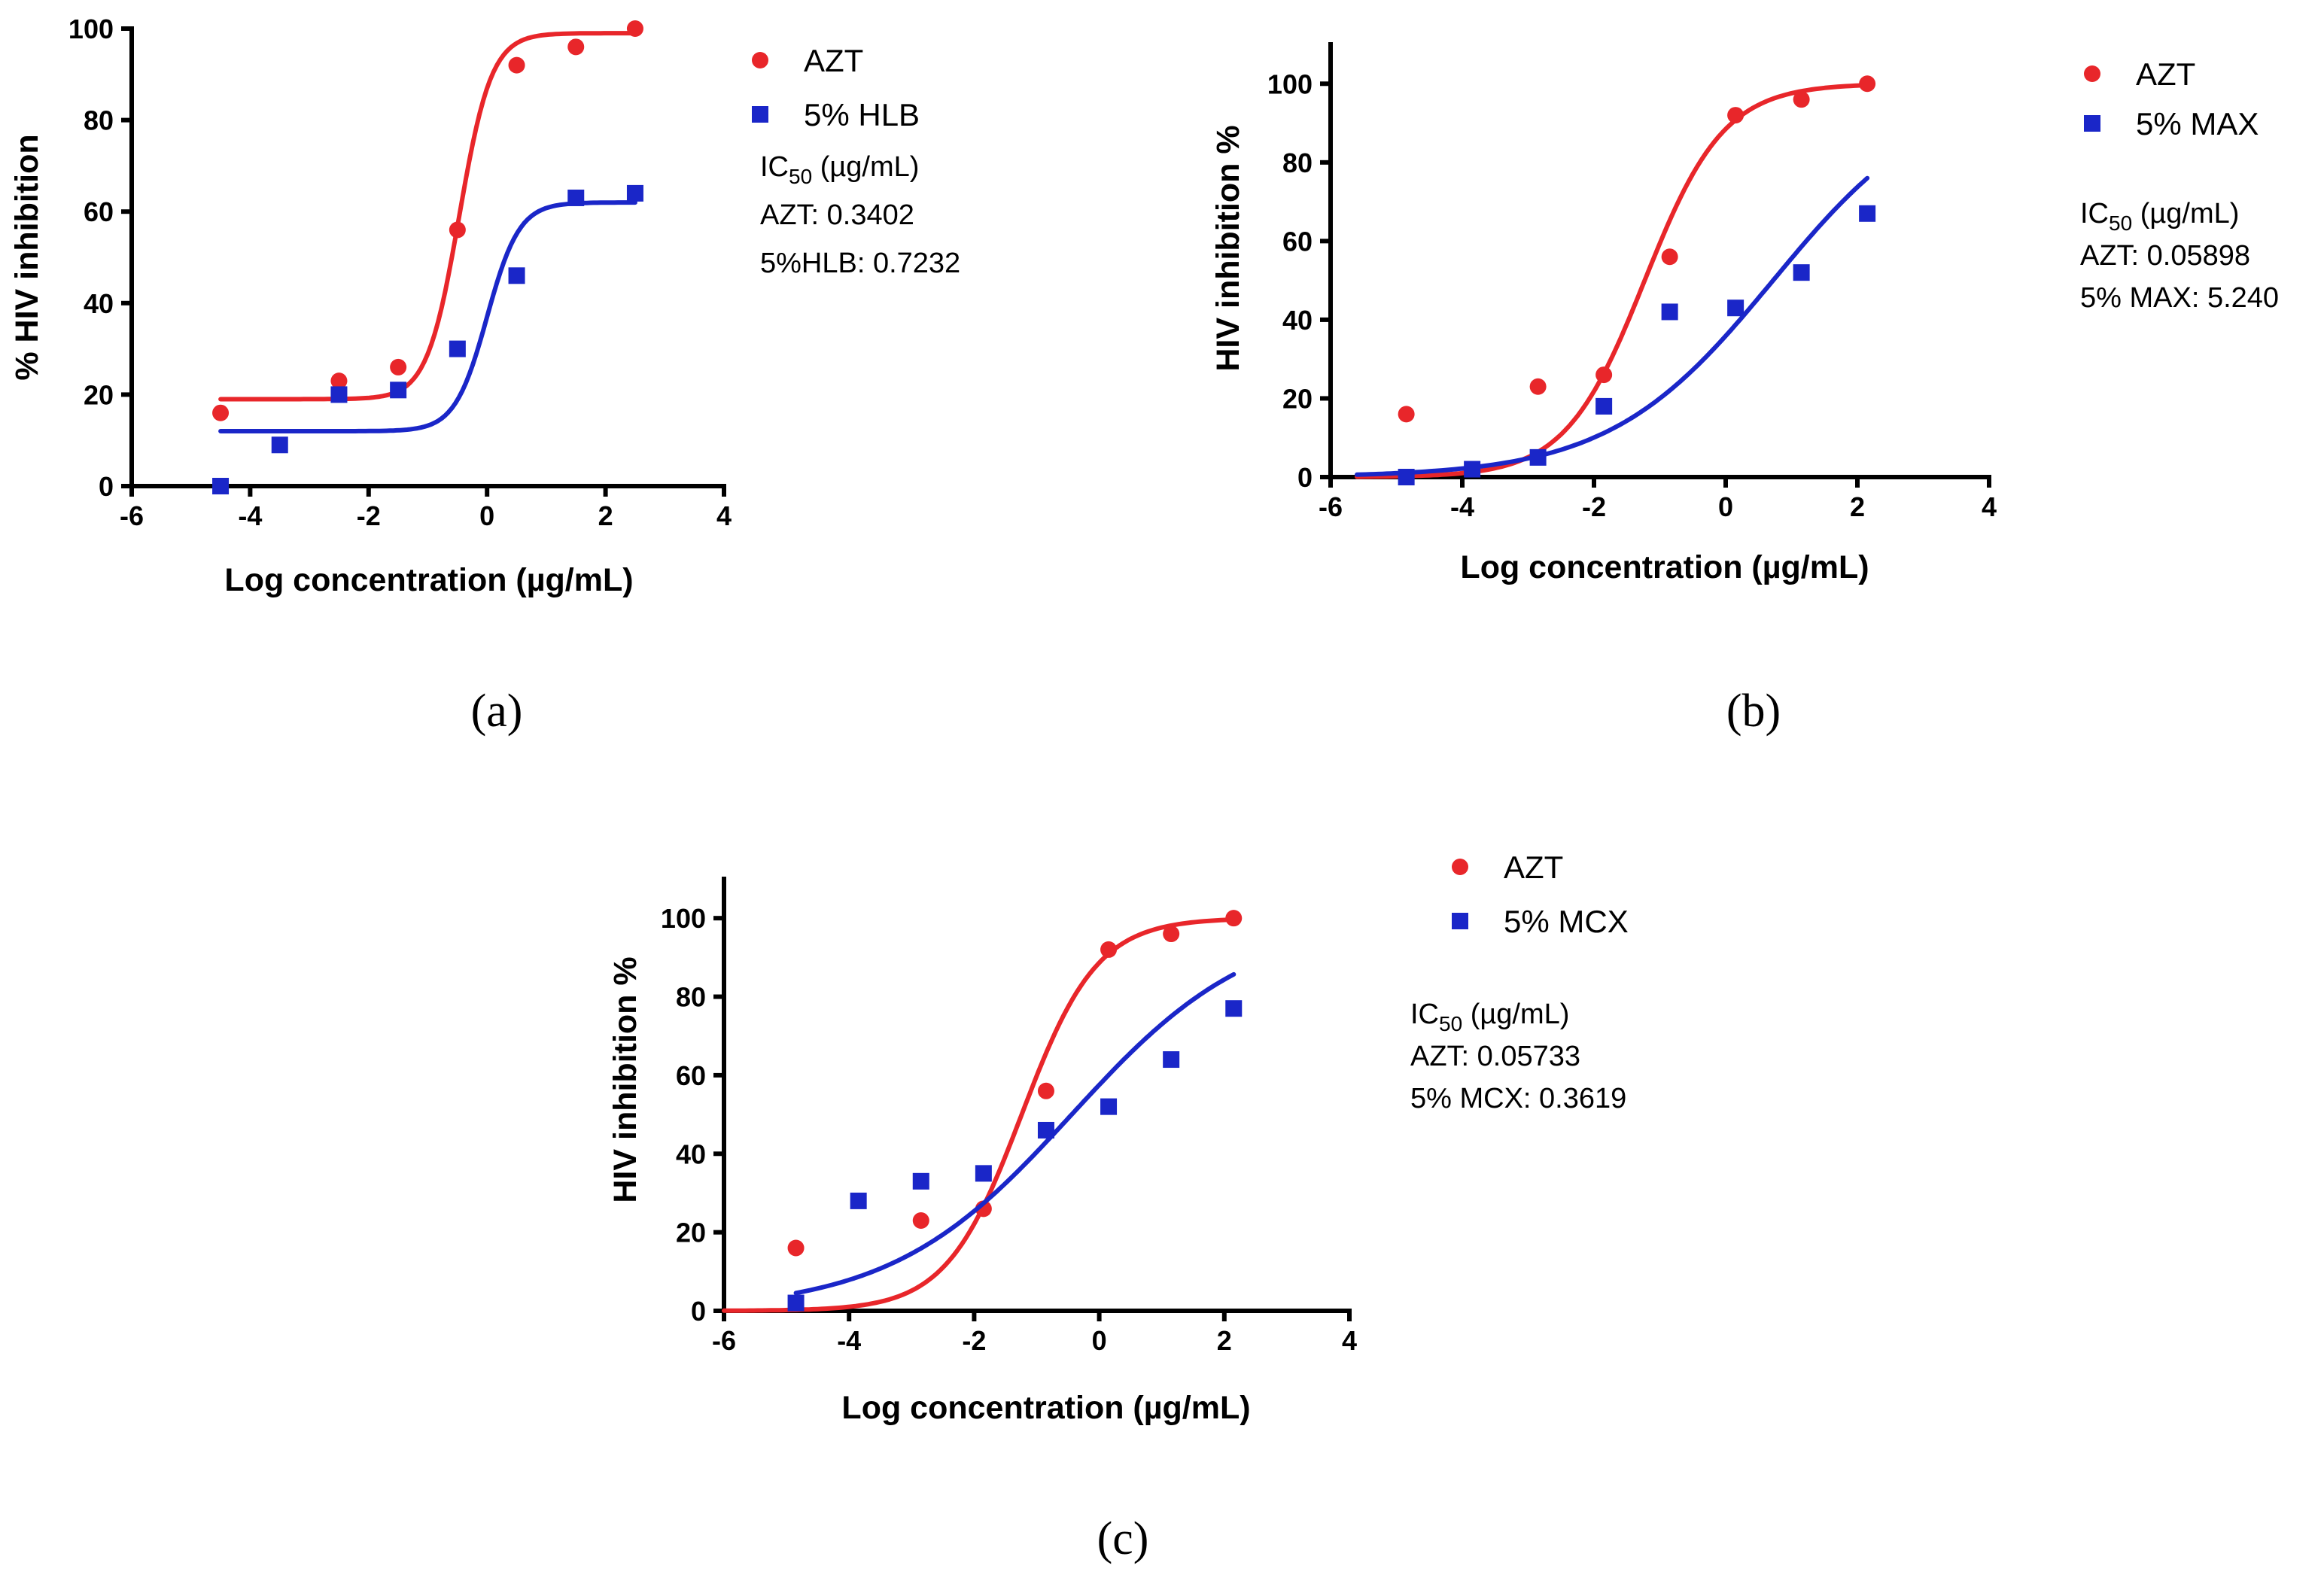  I want to click on panel-label: (c), so click(1123, 1538).